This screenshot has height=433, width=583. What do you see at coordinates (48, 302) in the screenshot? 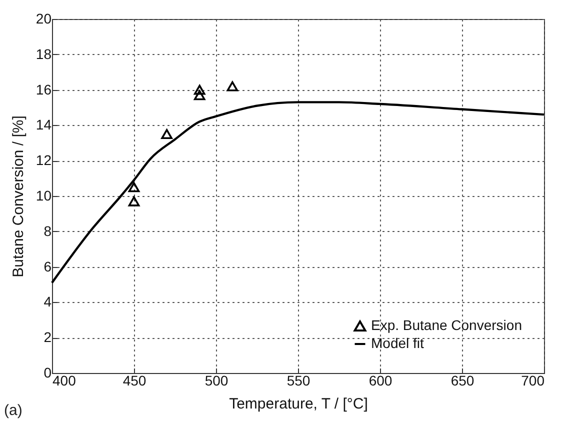
I see `y-tick-label: 4` at bounding box center [48, 302].